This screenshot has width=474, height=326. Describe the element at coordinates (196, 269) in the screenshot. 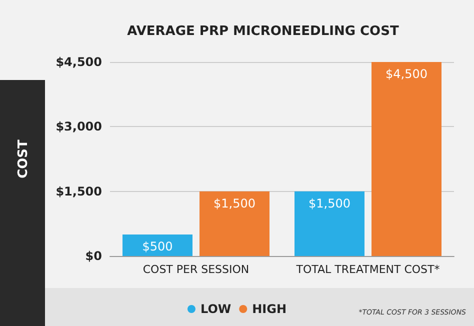

I see `x-tick-label: COST PER SESSION` at that location.